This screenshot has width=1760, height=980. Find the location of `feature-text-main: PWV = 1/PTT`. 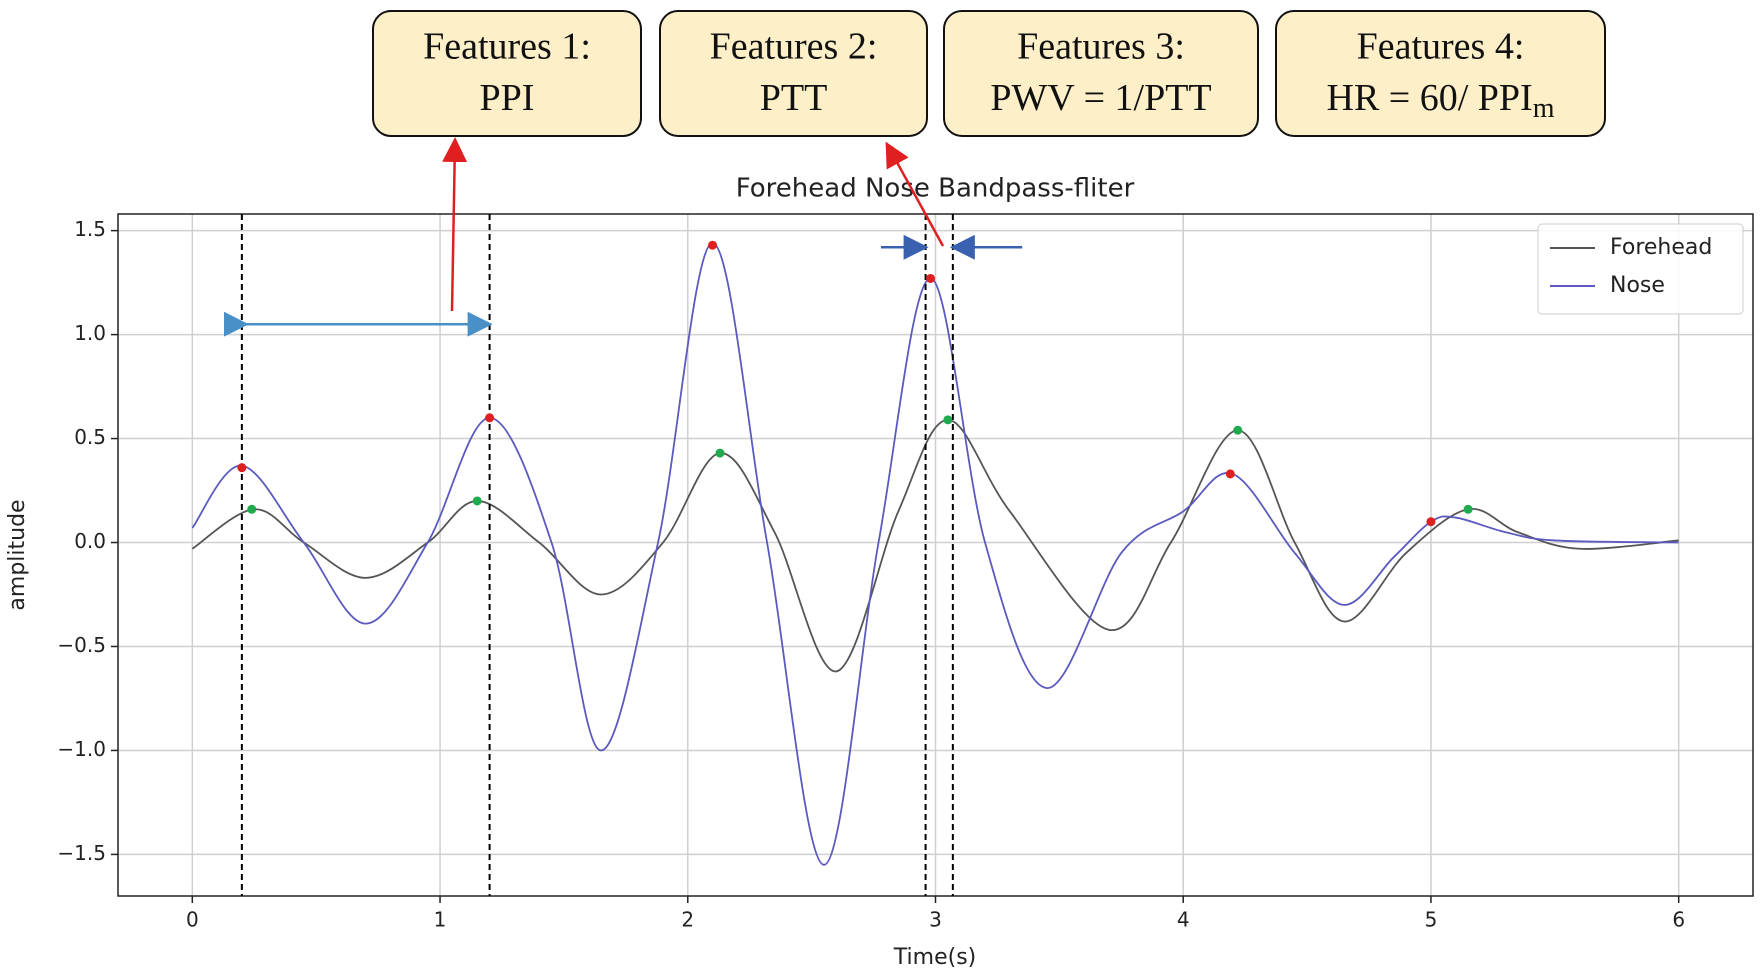

feature-text-main: PWV = 1/PTT is located at coordinates (1100, 98).